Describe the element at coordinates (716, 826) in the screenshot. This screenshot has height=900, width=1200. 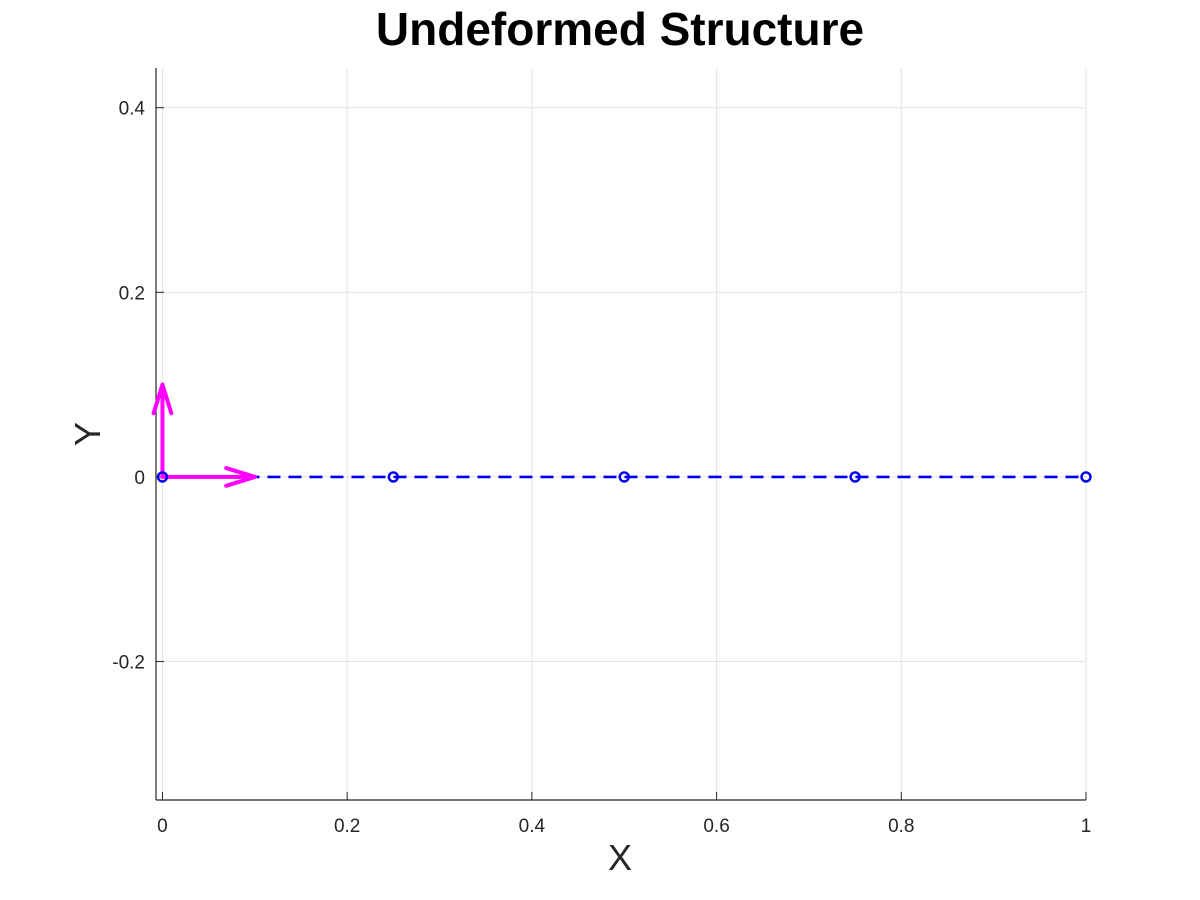
I see `x-tick-label: 0.6` at that location.